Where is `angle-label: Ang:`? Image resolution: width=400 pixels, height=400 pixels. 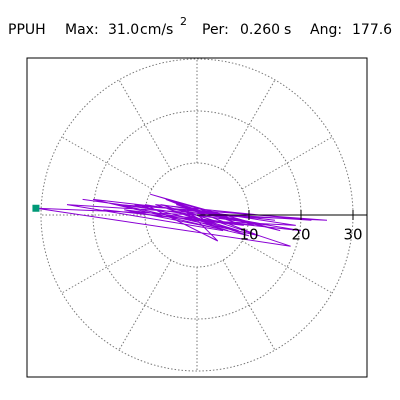
angle-label: Ang: is located at coordinates (326, 30).